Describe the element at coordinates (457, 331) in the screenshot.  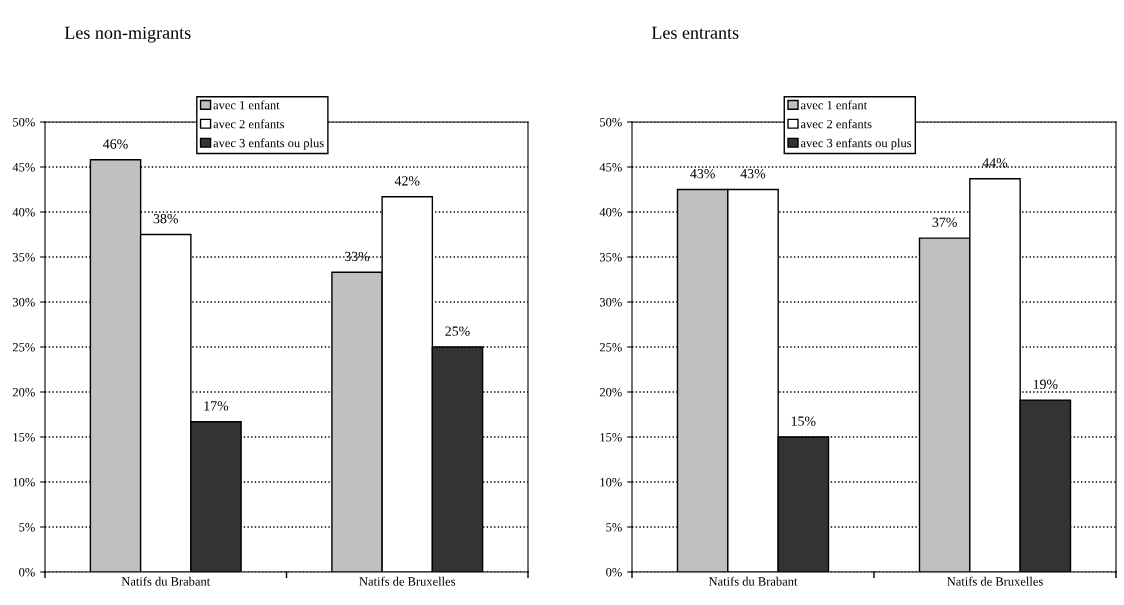
I see `data-label: 25%` at that location.